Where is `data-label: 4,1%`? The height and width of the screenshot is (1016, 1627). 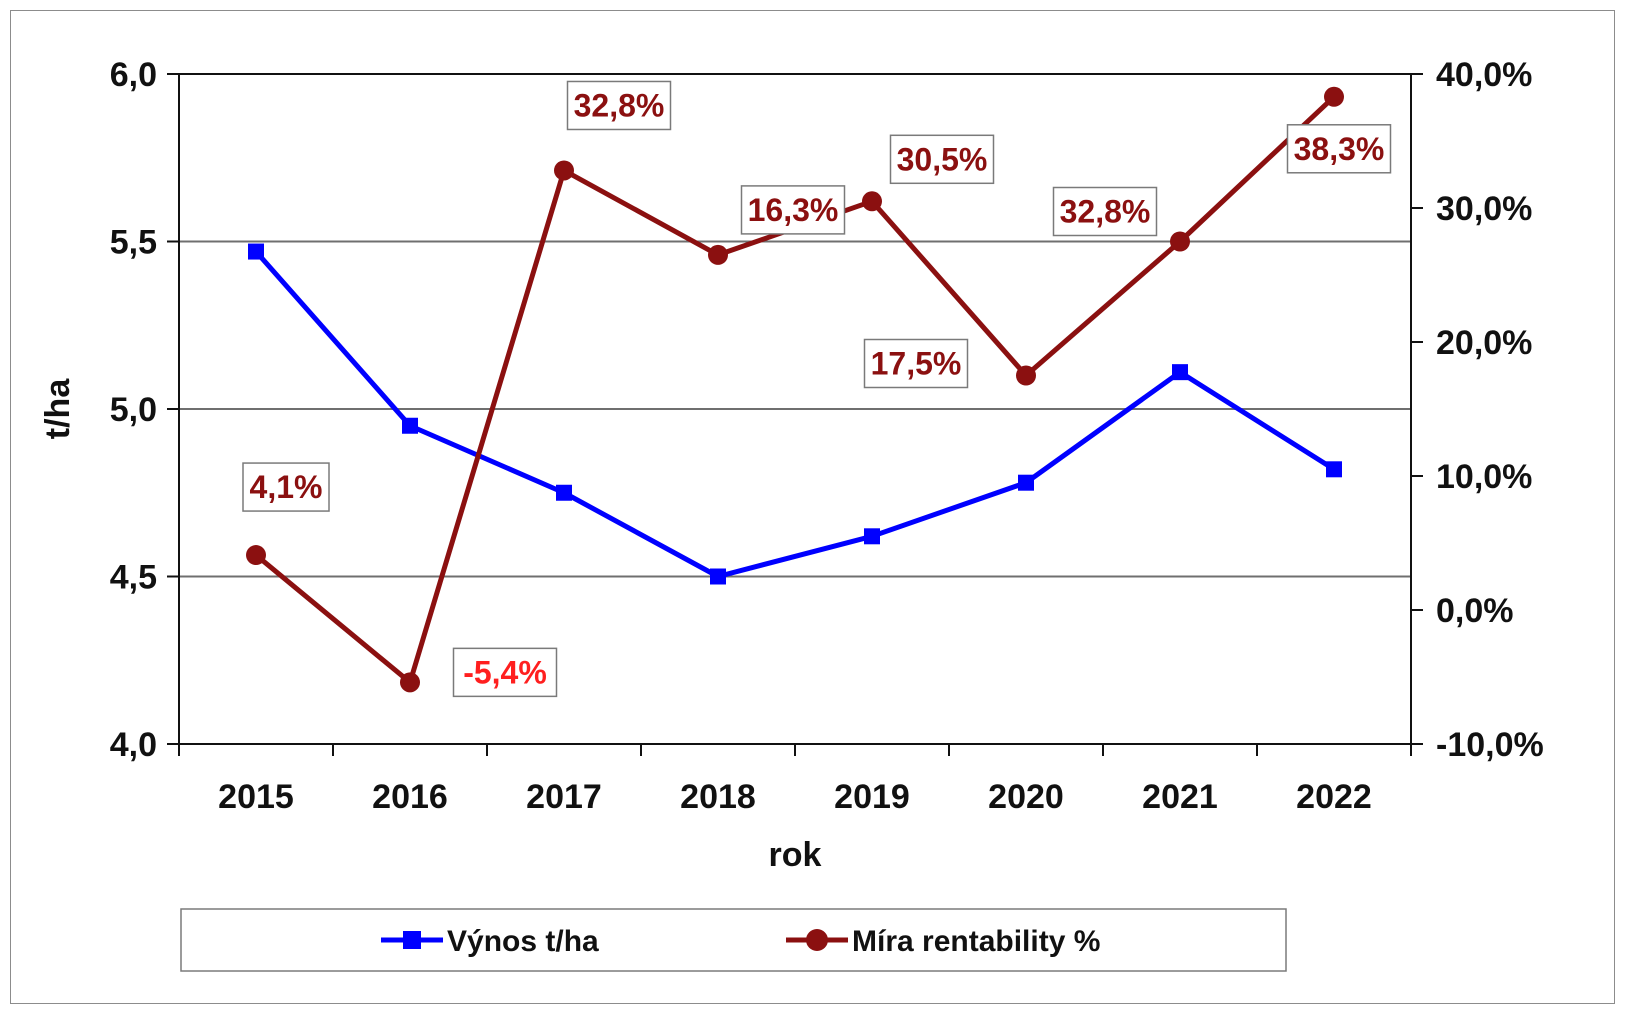 data-label: 4,1% is located at coordinates (286, 487).